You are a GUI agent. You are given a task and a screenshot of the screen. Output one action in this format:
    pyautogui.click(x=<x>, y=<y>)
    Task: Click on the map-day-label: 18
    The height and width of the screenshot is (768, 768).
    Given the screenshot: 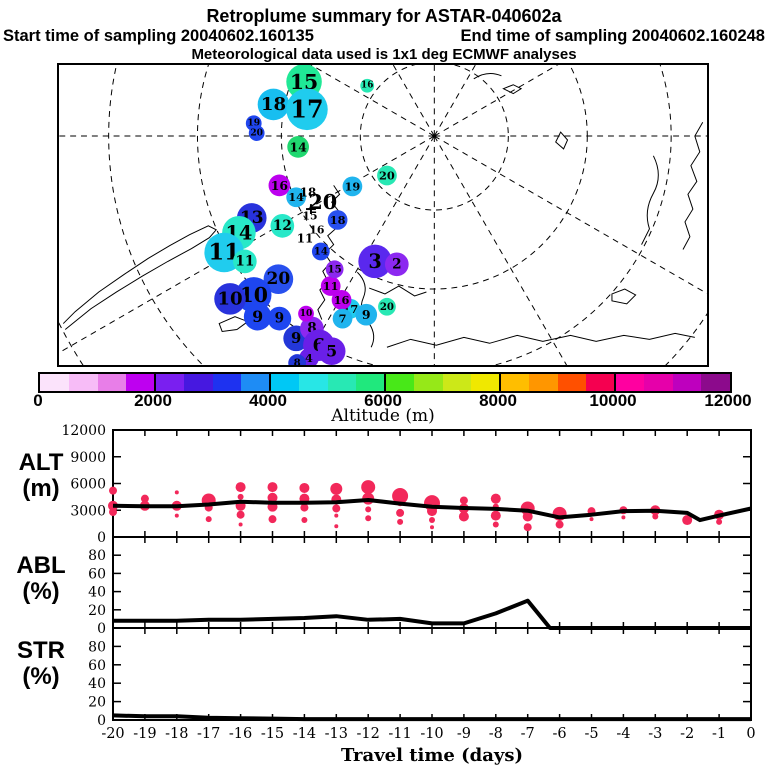 What is the action you would take?
    pyautogui.click(x=308, y=192)
    